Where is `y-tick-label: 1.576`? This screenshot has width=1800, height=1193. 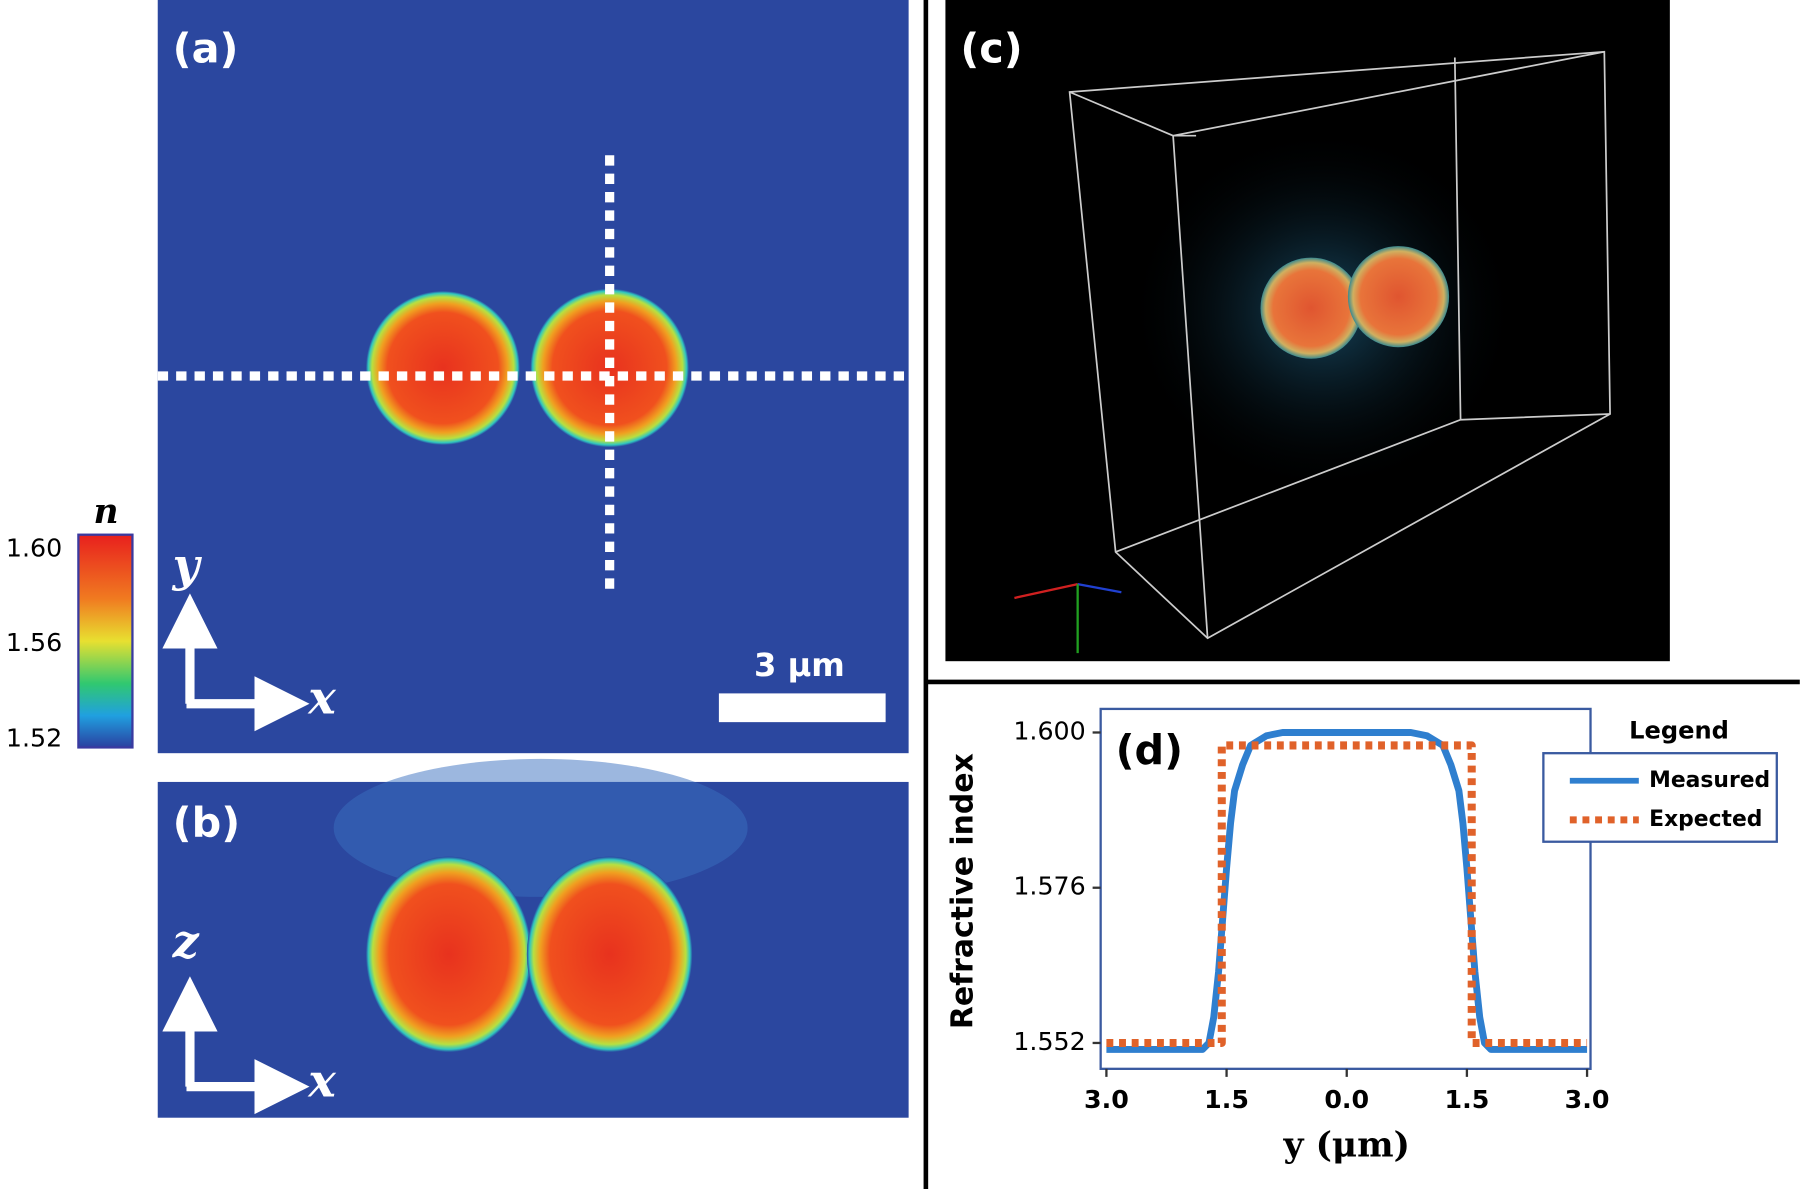
y-tick-label: 1.576 is located at coordinates (1049, 886).